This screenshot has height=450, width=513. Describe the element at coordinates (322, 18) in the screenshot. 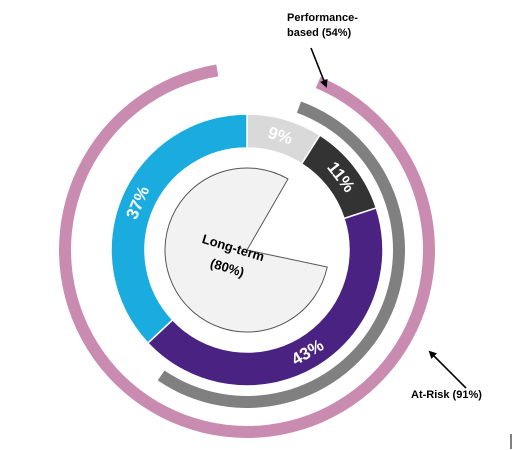

I see `performance-based-annotation-line1: Performance-` at that location.